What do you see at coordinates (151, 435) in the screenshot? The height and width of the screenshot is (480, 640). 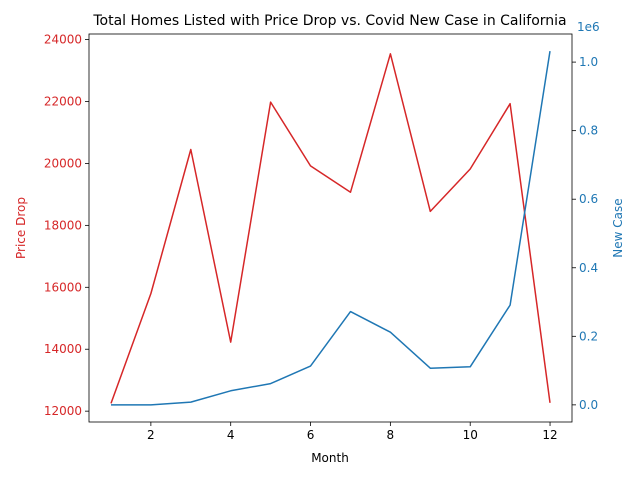 I see `x-tick-label: 2` at bounding box center [151, 435].